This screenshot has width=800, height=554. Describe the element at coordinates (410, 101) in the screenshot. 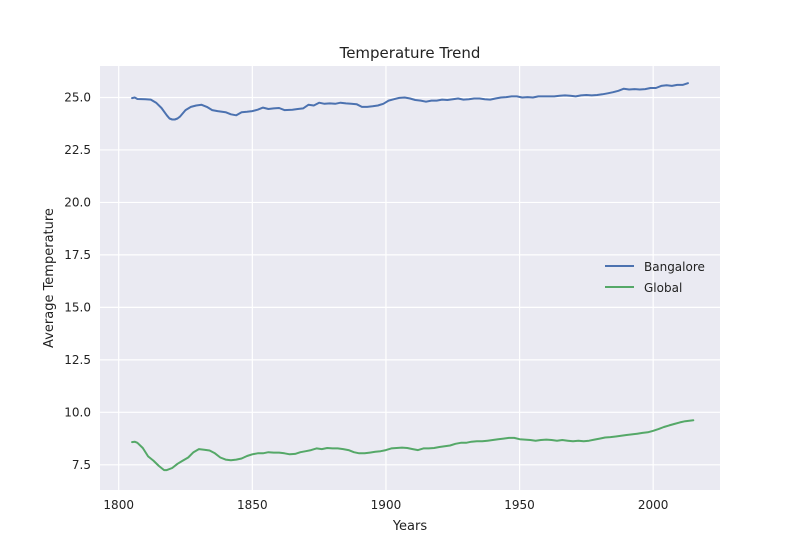

I see `series-line-bangalore` at that location.